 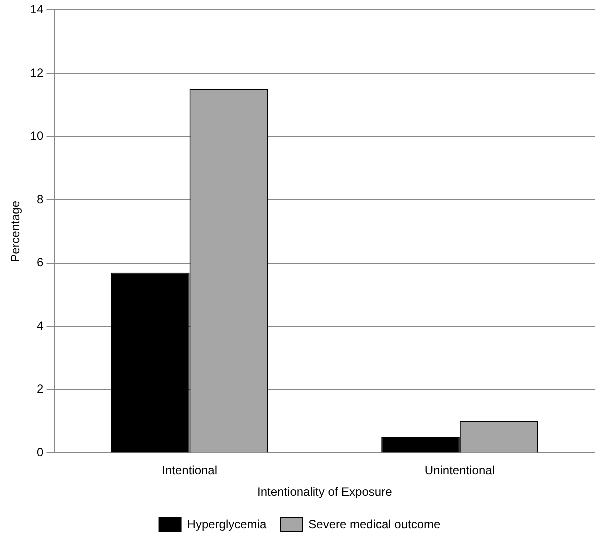 I want to click on y-tick-label: 12, so click(x=37, y=73).